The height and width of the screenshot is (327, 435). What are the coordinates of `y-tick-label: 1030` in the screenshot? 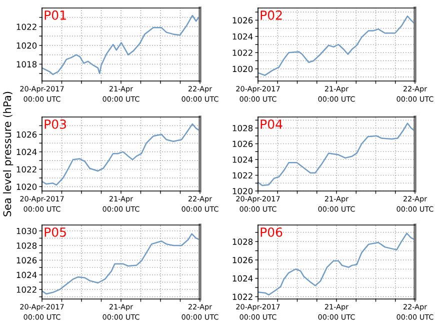 It's located at (26, 231).